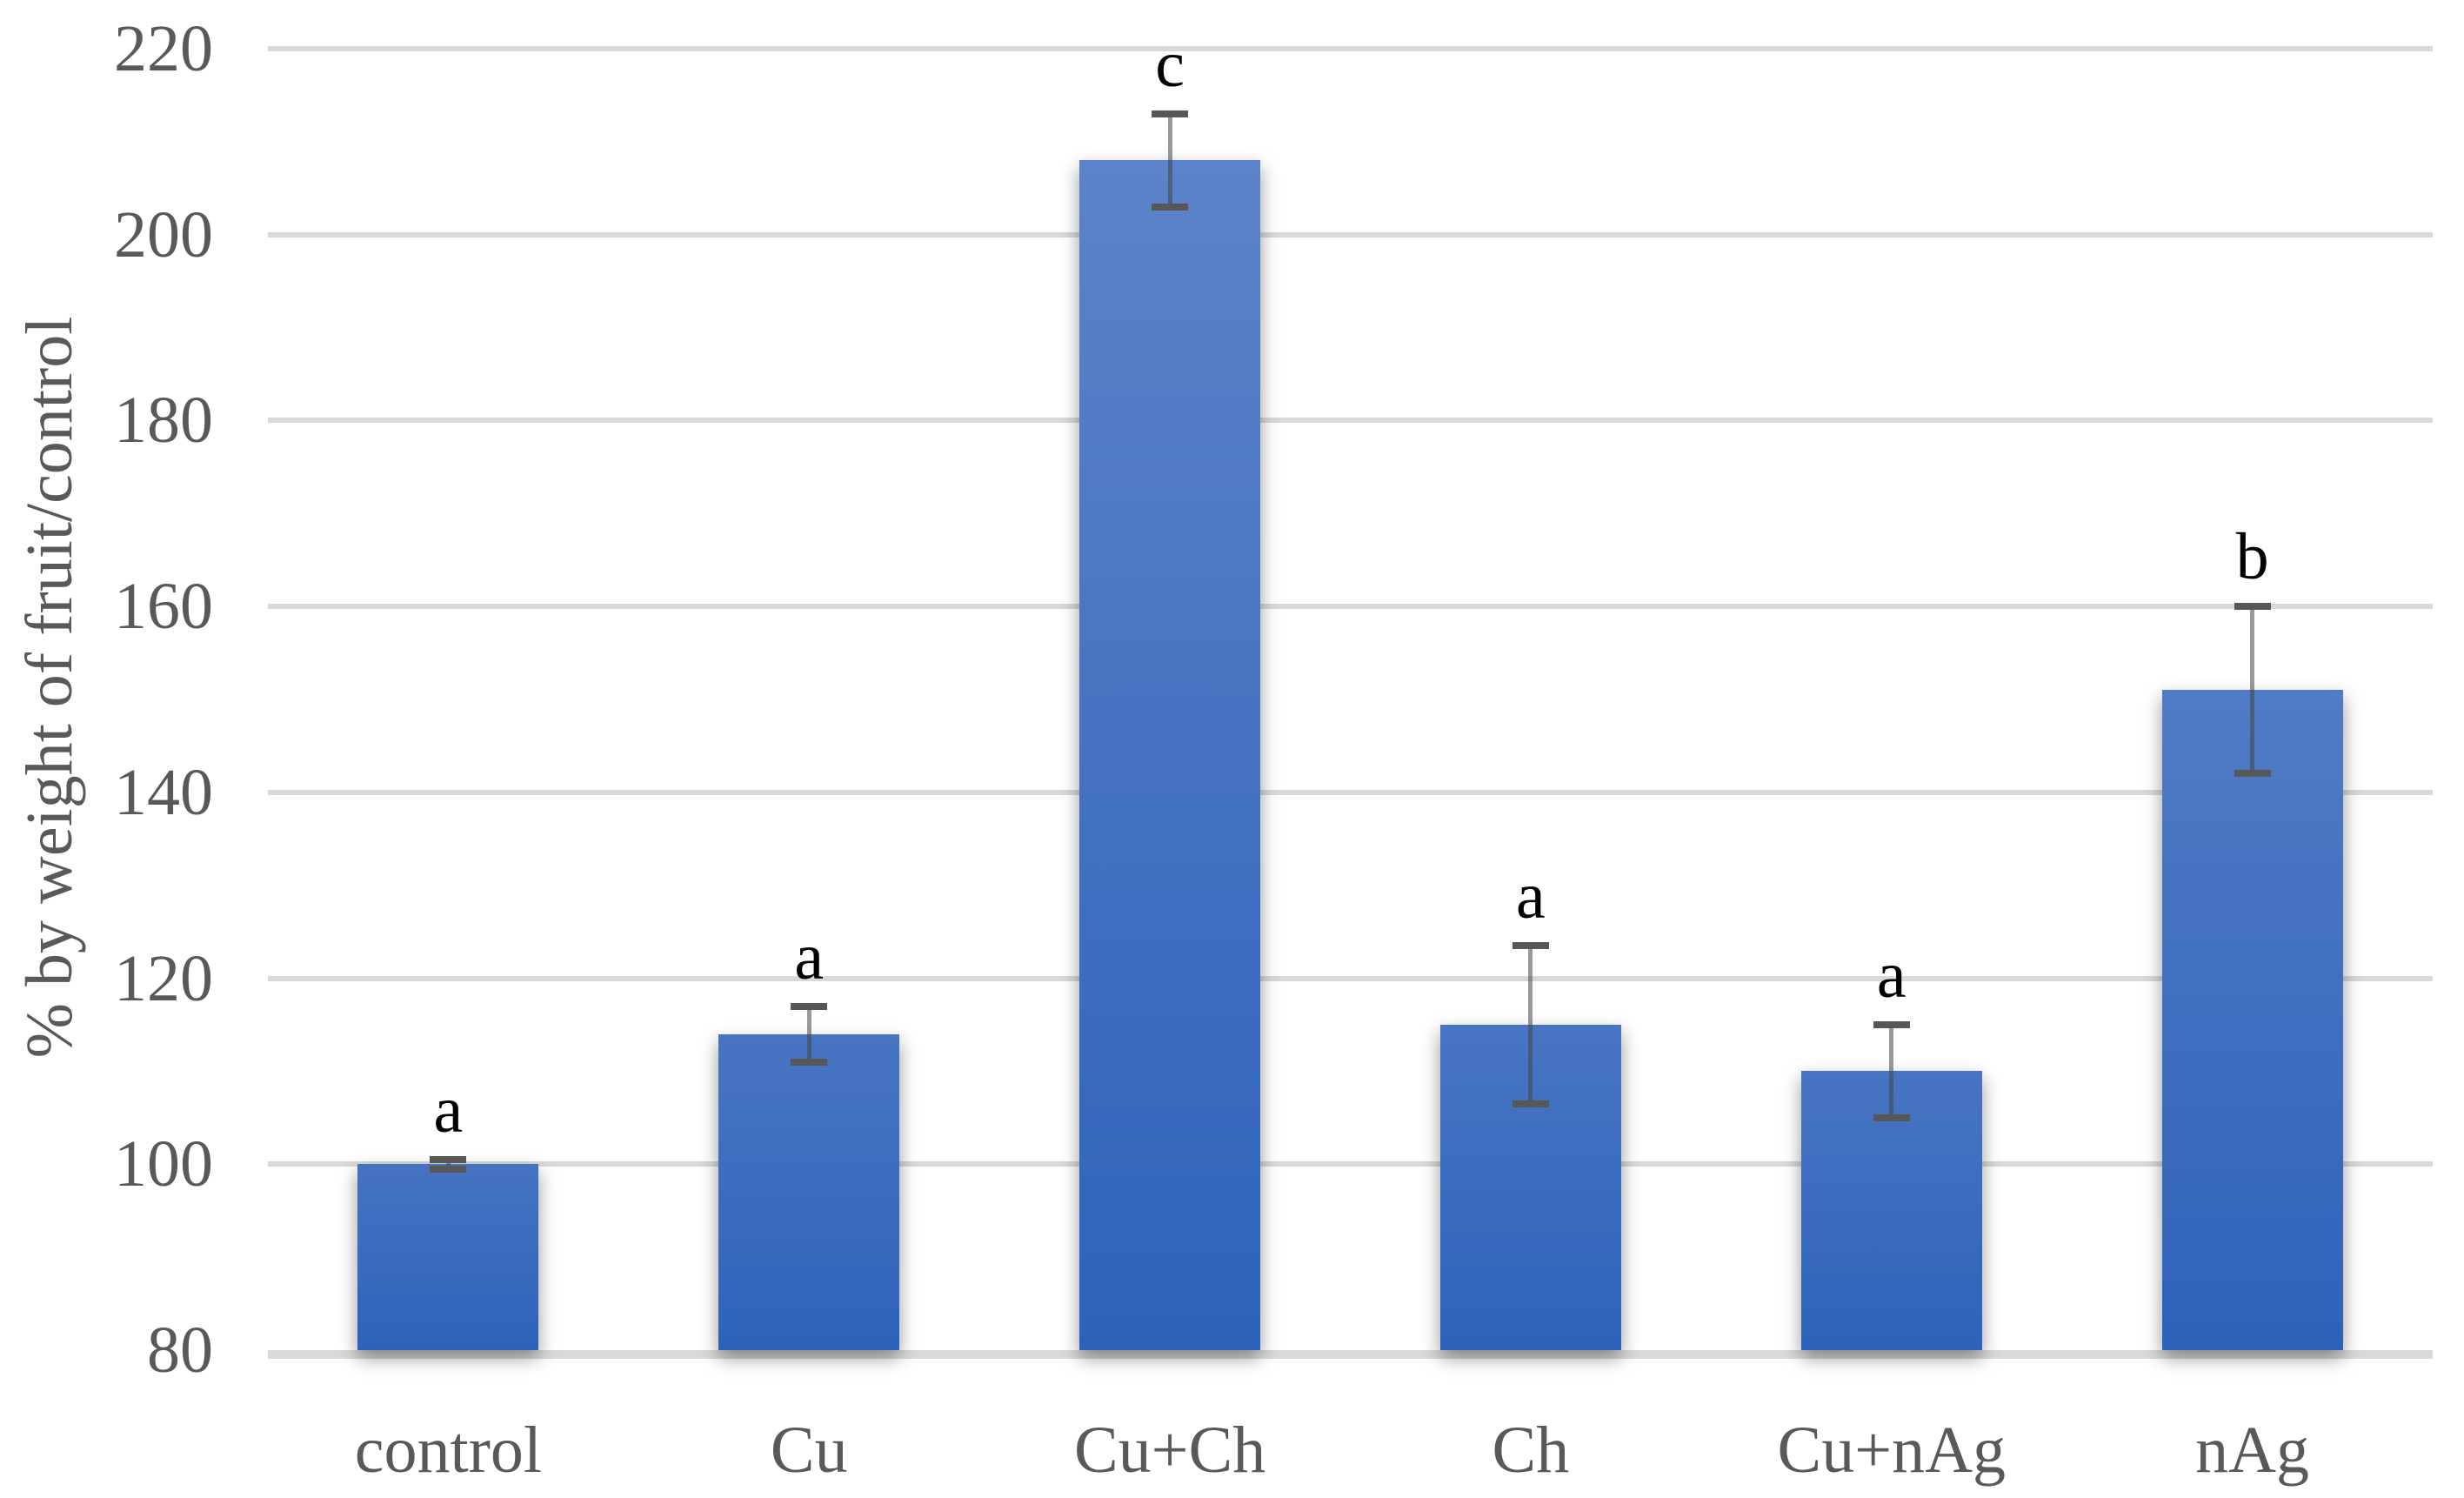 This screenshot has width=2464, height=1498. Describe the element at coordinates (1170, 207) in the screenshot. I see `error-bar-cap-bottom-Cu+Ch` at that location.